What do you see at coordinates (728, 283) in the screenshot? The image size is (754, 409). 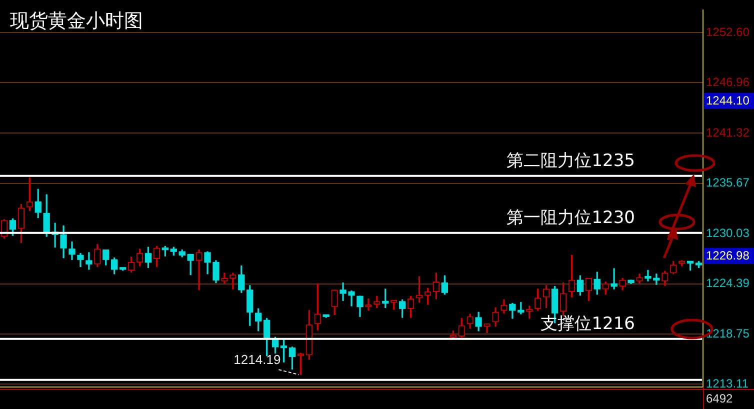 I see `y-tick-label: 1224.39` at bounding box center [728, 283].